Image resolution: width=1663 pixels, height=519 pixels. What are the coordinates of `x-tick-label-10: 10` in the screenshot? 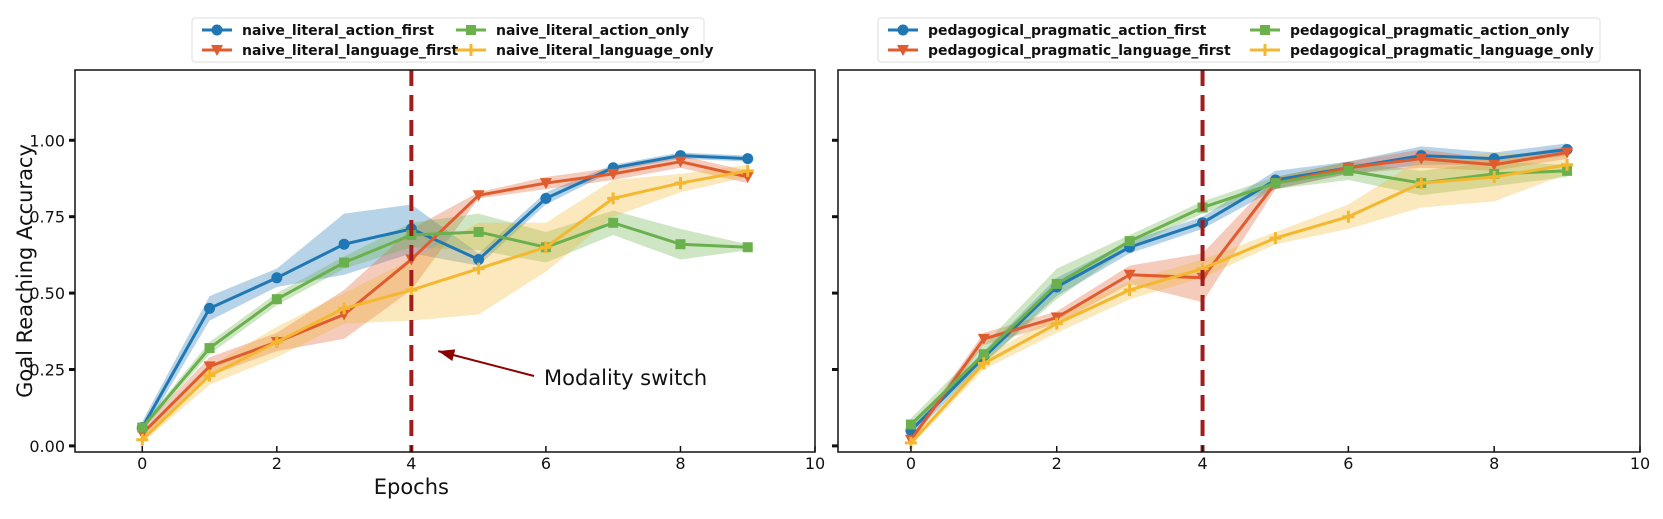 It's located at (1640, 463).